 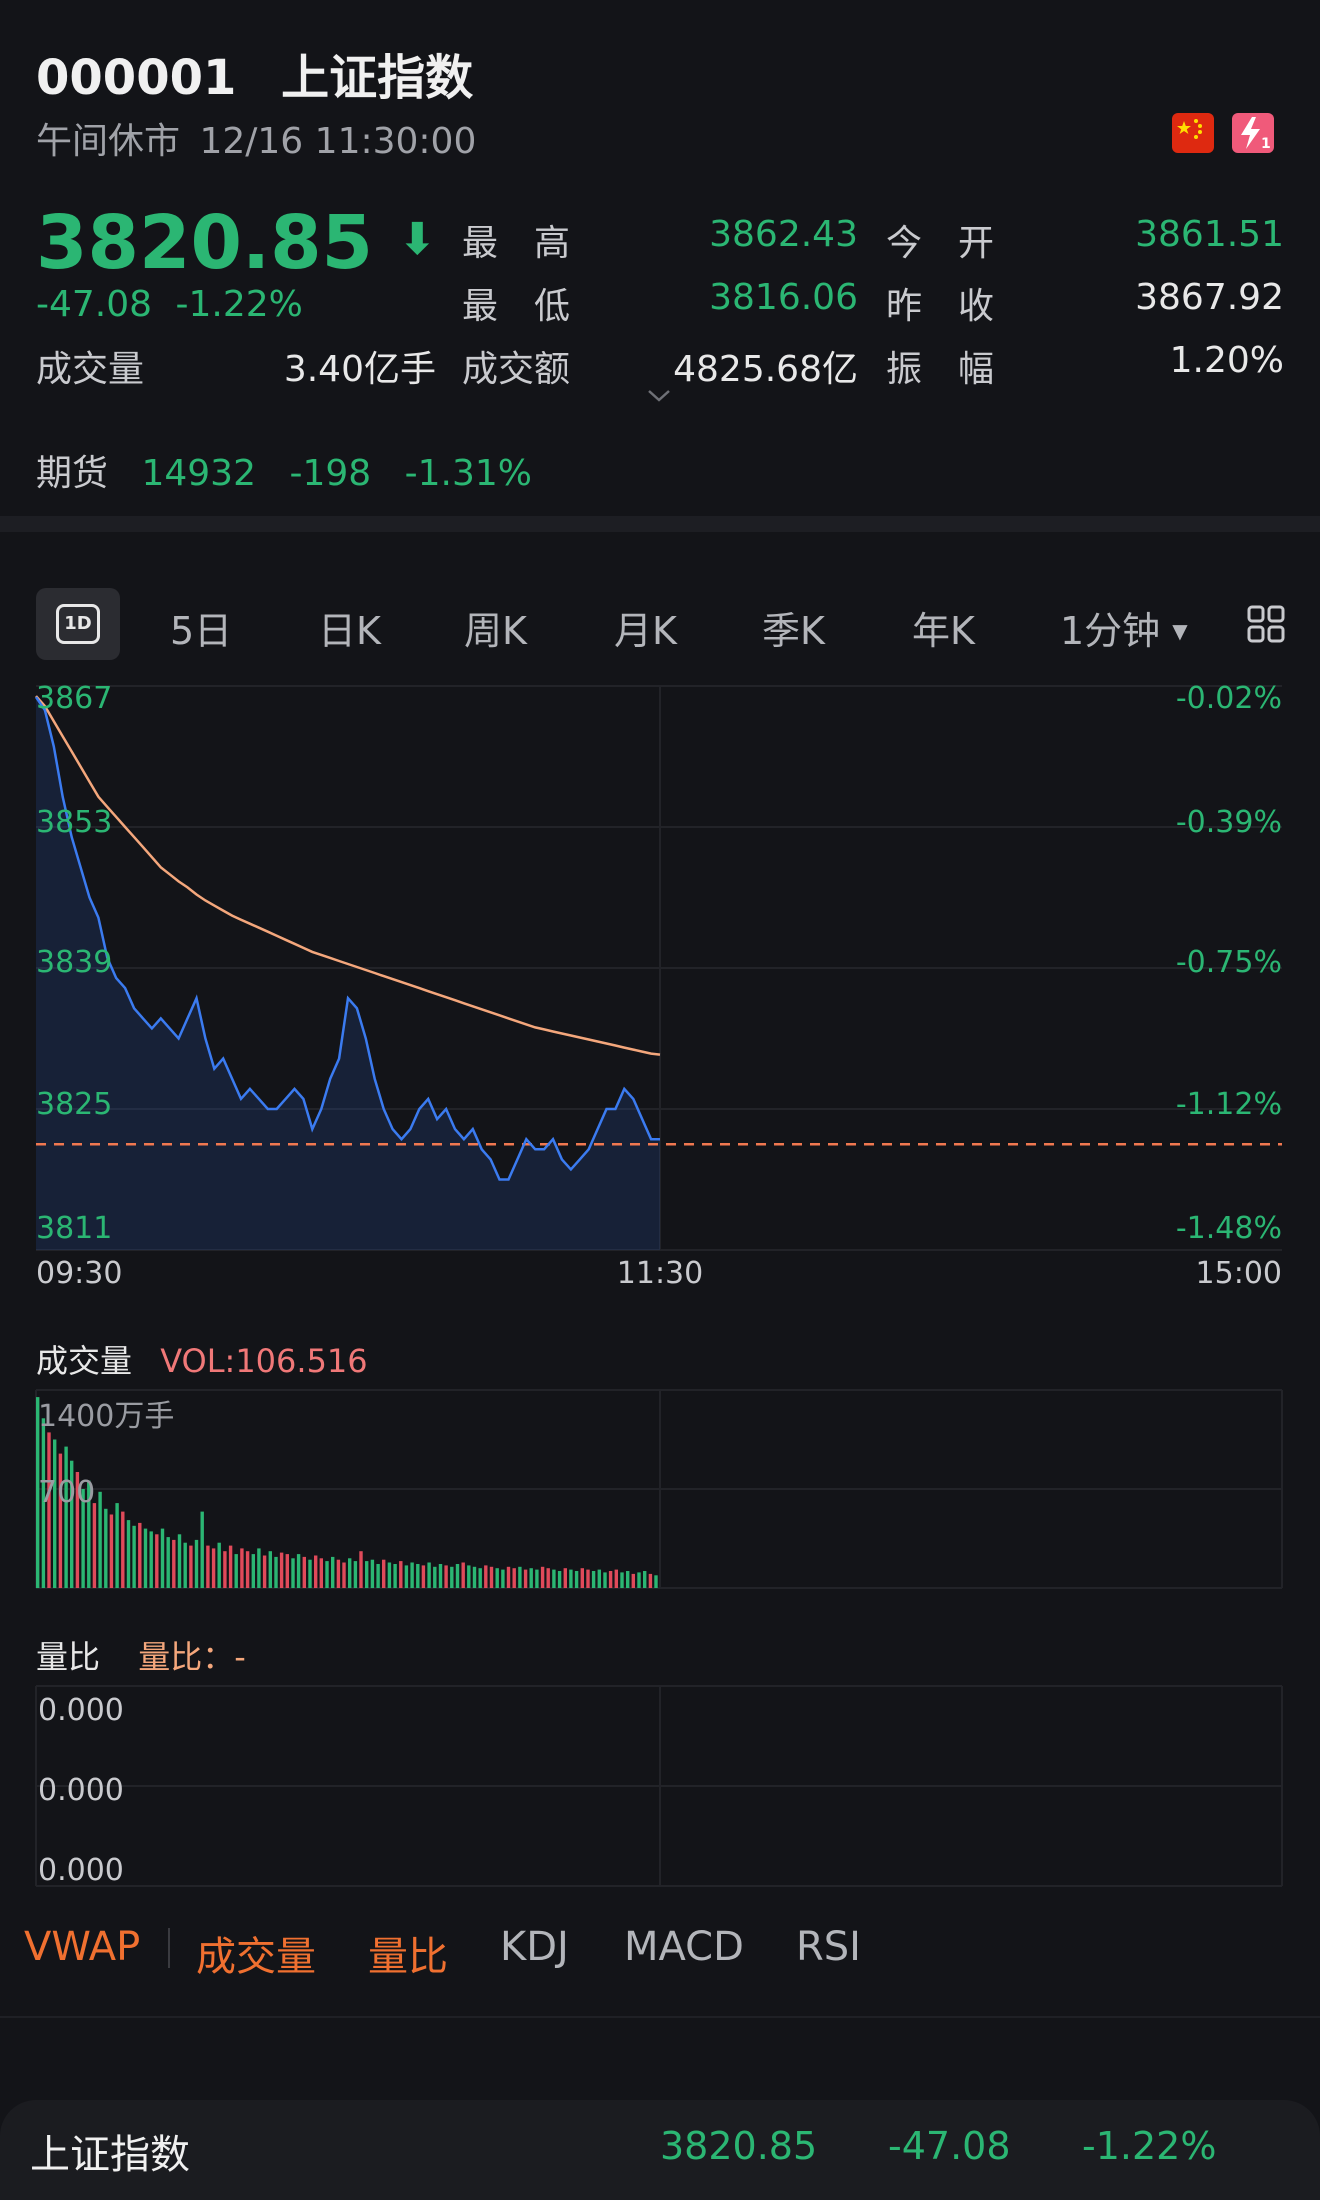 I want to click on tab-monthly-k: 月K, so click(x=645, y=631).